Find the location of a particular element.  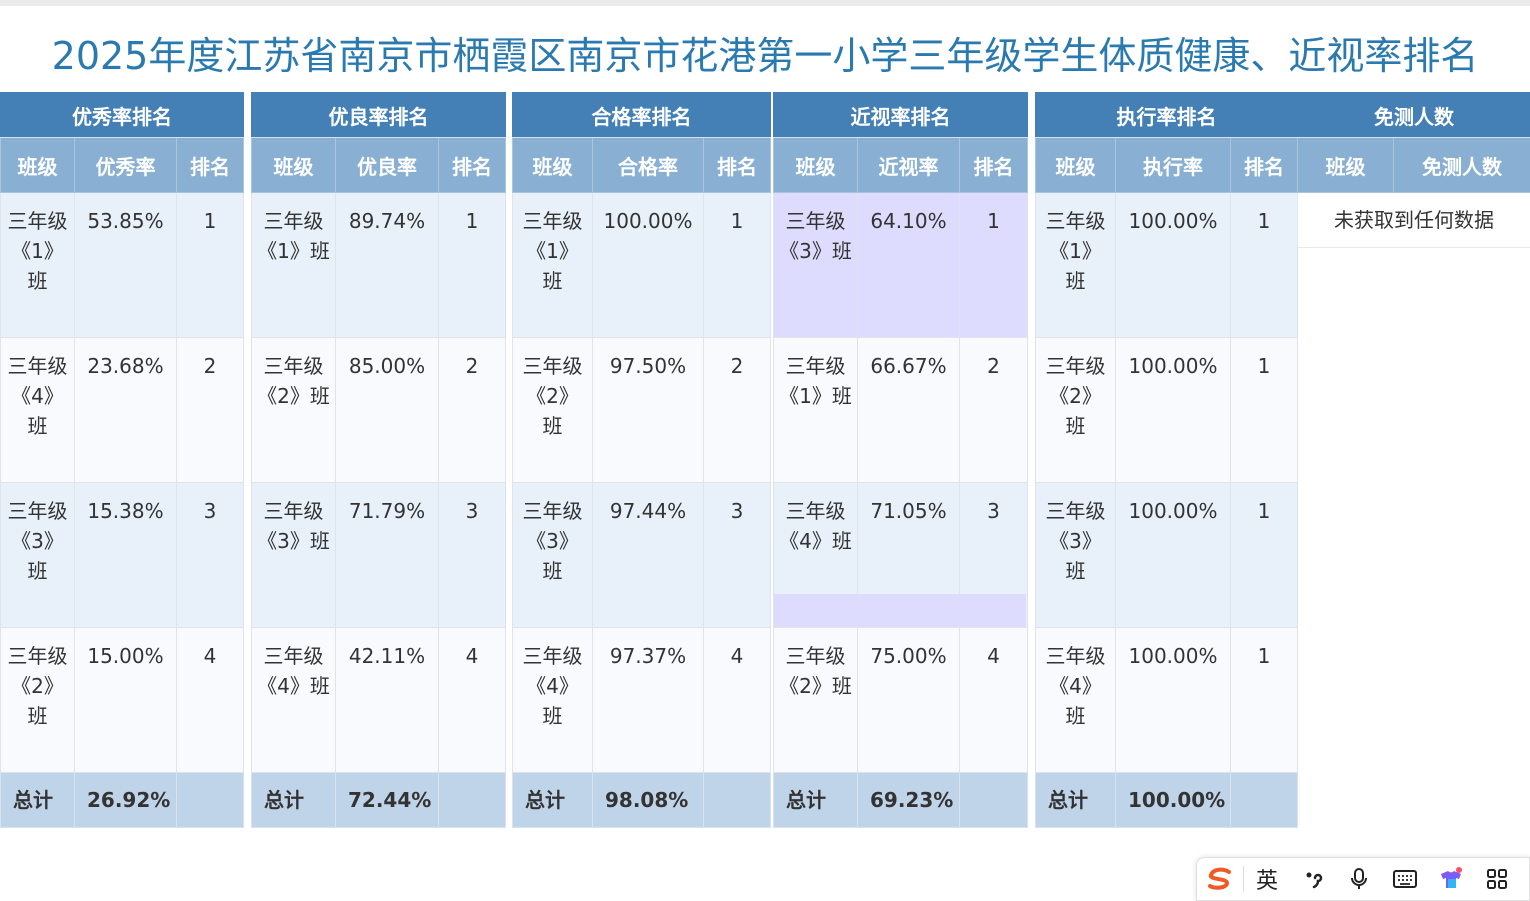

rate-cell: 53.85% is located at coordinates (125, 265).